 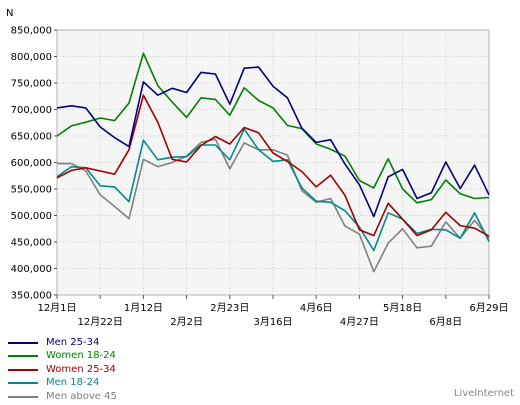 I want to click on x-tick-label: 12月22日, so click(x=99, y=322).